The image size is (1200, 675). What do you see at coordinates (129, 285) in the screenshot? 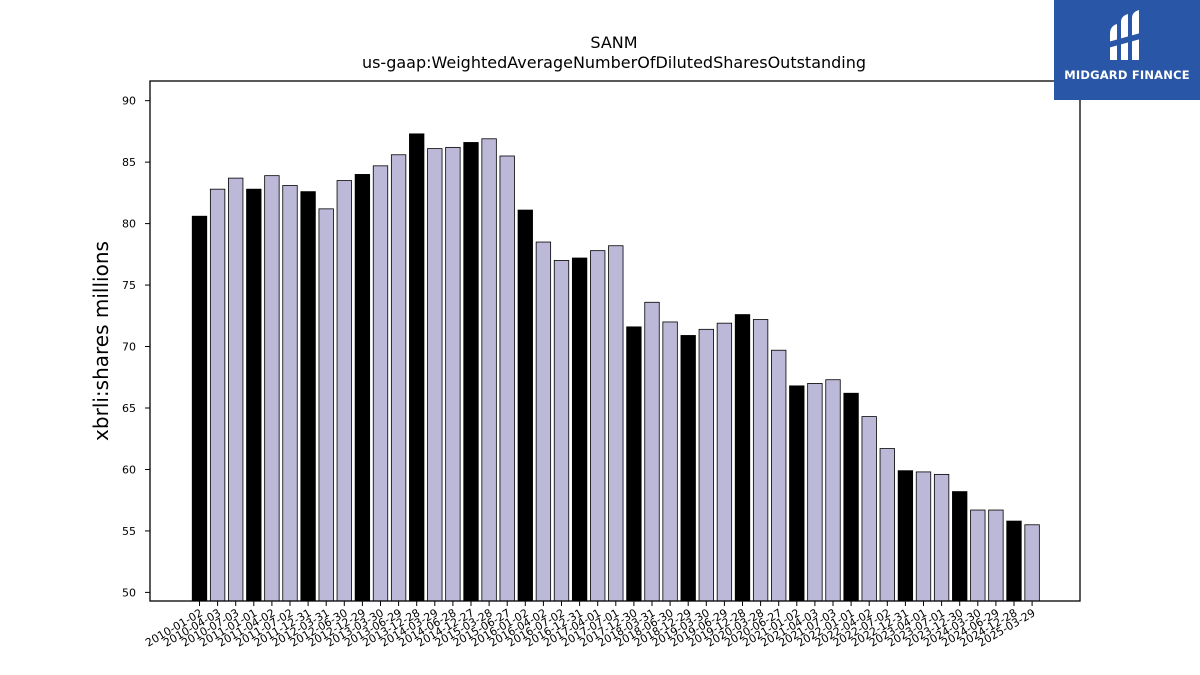
I see `y-tick-label: 75` at bounding box center [129, 285].